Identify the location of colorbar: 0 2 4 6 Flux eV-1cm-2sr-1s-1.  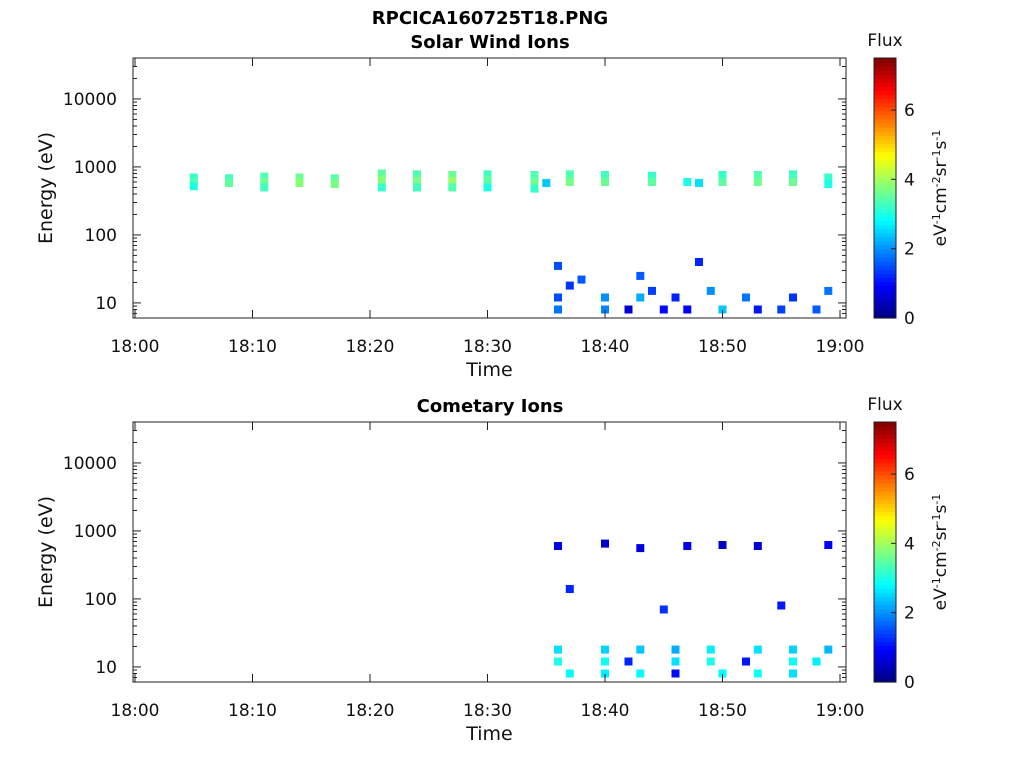
(909, 544).